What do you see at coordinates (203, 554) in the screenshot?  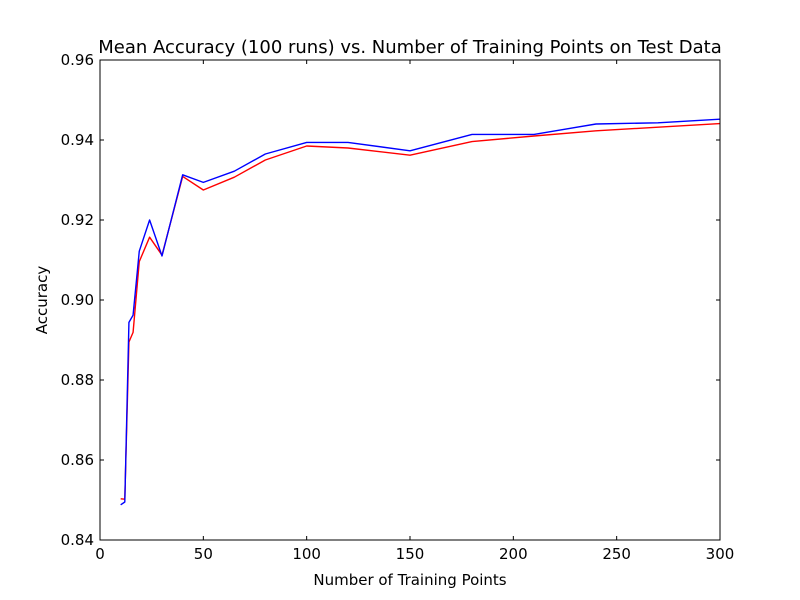 I see `x-tick-label: 50` at bounding box center [203, 554].